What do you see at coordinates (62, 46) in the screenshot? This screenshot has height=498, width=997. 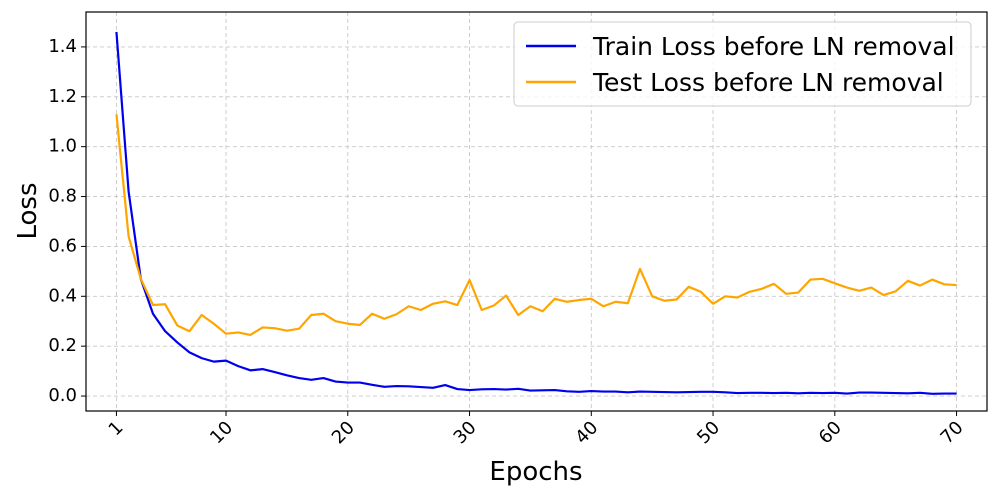 I see `y-tick-label: 1.4` at bounding box center [62, 46].